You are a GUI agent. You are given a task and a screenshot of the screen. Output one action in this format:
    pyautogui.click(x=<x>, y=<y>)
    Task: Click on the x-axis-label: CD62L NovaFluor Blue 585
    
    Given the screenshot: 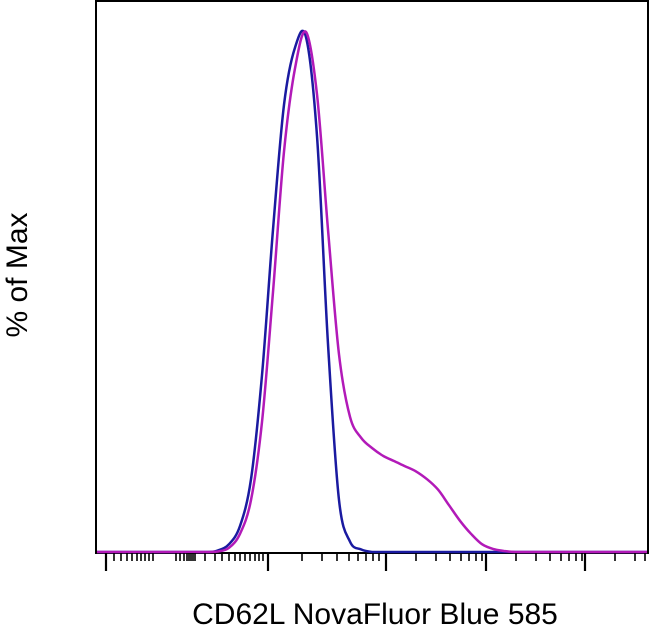 What is the action you would take?
    pyautogui.click(x=375, y=614)
    